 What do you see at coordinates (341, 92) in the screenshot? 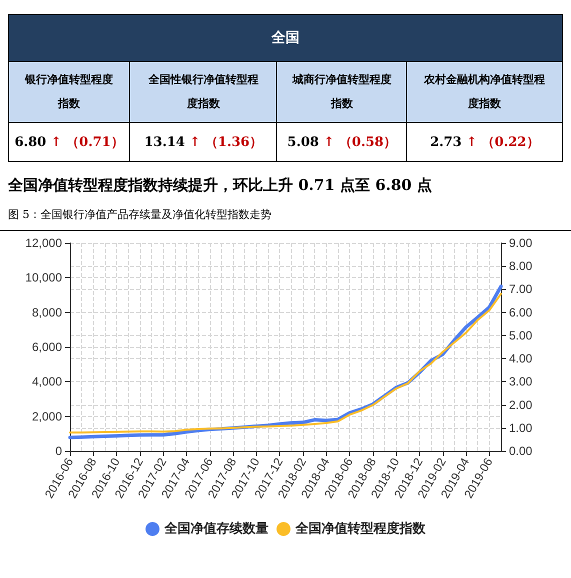
I see `text: 城商行净值转型程度指数` at bounding box center [341, 92].